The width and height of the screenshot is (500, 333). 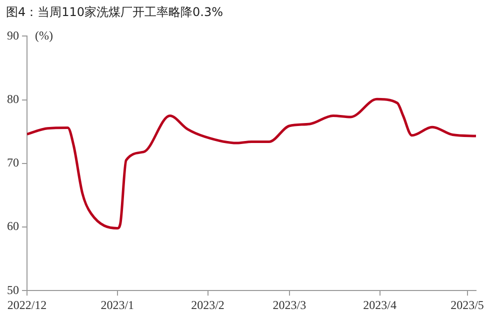 What do you see at coordinates (44, 35) in the screenshot?
I see `y-axis-title: (%)` at bounding box center [44, 35].